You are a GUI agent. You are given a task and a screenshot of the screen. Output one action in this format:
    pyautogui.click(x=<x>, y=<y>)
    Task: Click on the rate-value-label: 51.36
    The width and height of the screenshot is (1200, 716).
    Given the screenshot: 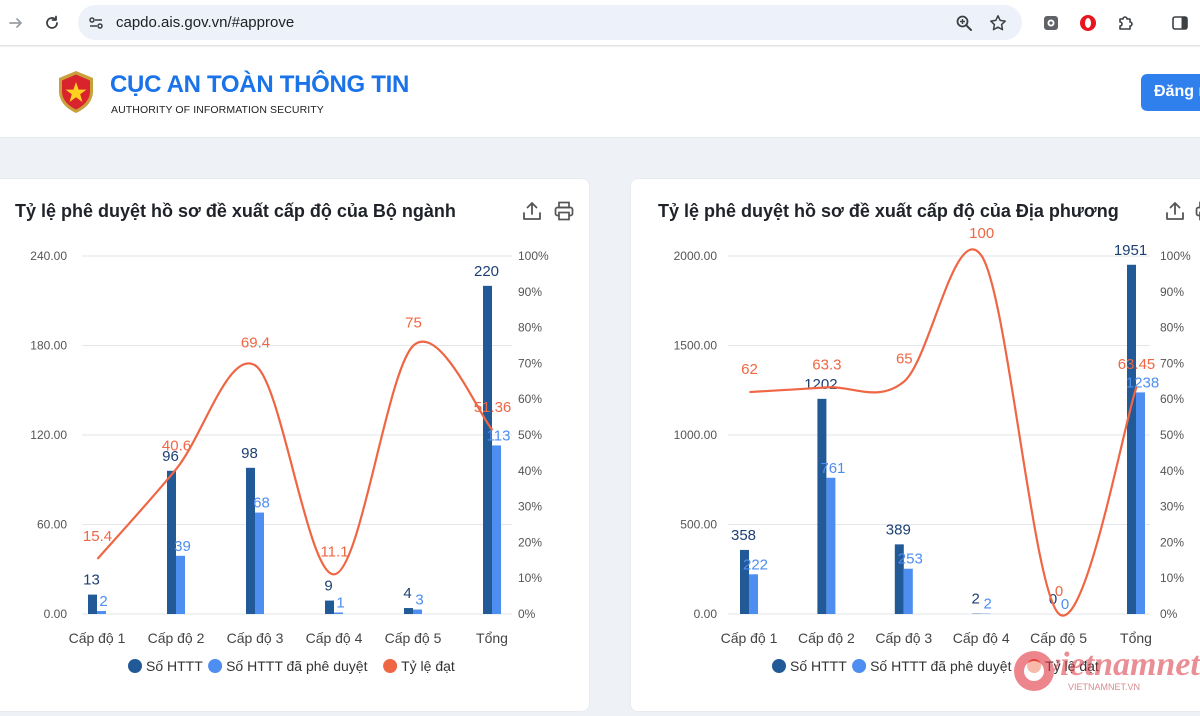 What is the action you would take?
    pyautogui.click(x=493, y=407)
    